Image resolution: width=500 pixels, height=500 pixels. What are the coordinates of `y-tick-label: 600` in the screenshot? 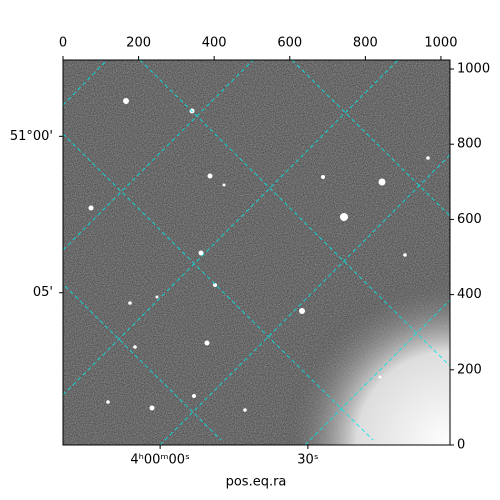 It's located at (469, 219).